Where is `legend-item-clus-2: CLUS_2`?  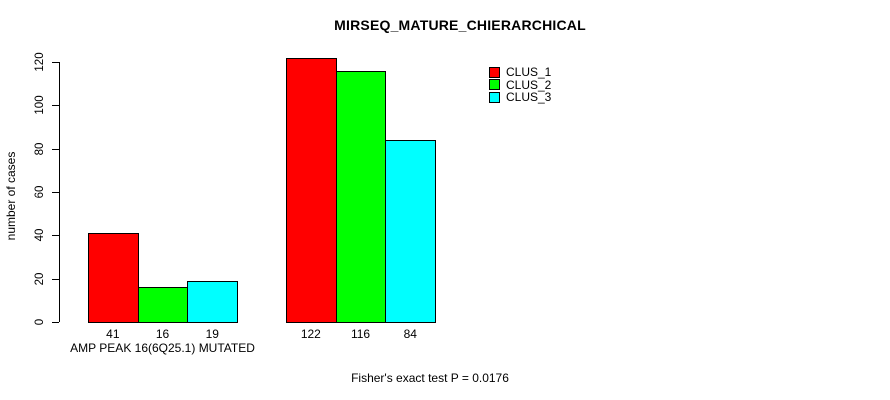 legend-item-clus-2: CLUS_2 is located at coordinates (520, 85).